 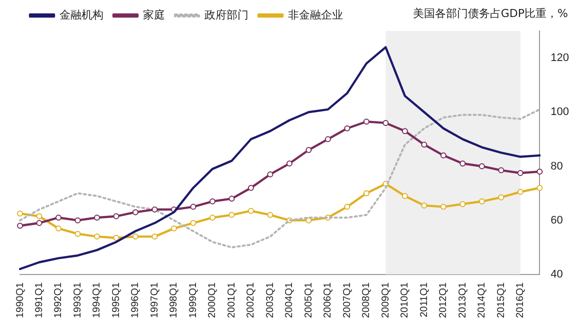 I want to click on y-tick-label: 120, so click(x=560, y=58).